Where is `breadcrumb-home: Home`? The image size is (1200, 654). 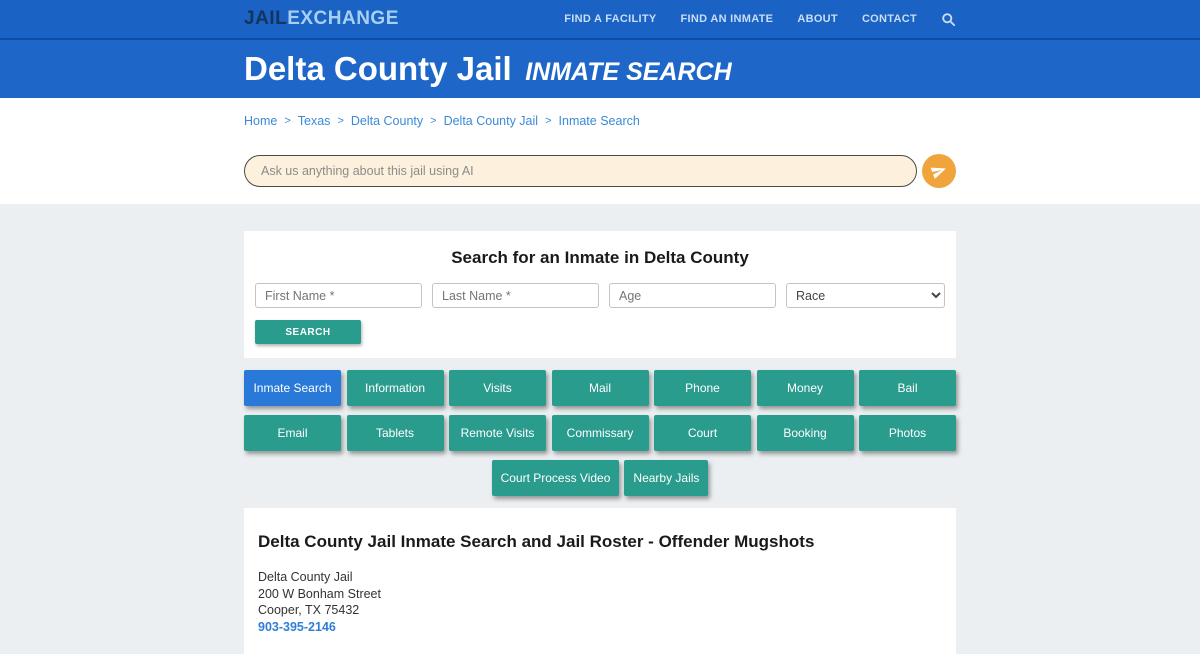
breadcrumb-home: Home is located at coordinates (261, 121).